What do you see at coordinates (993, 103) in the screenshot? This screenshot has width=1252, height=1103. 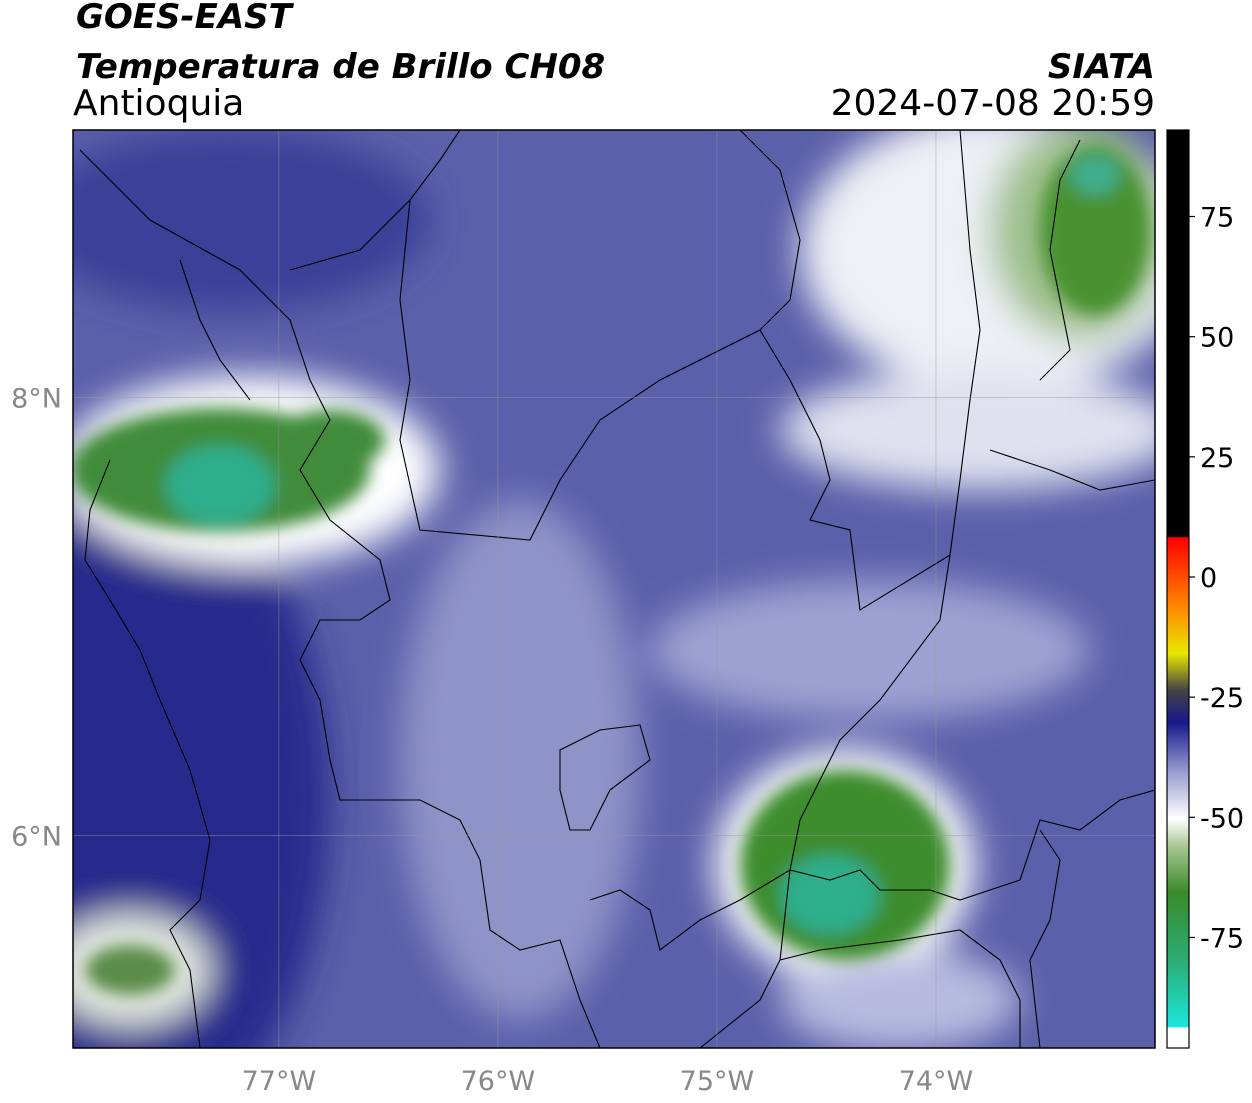 I see `timestamp: 2024-07-08 20:59` at bounding box center [993, 103].